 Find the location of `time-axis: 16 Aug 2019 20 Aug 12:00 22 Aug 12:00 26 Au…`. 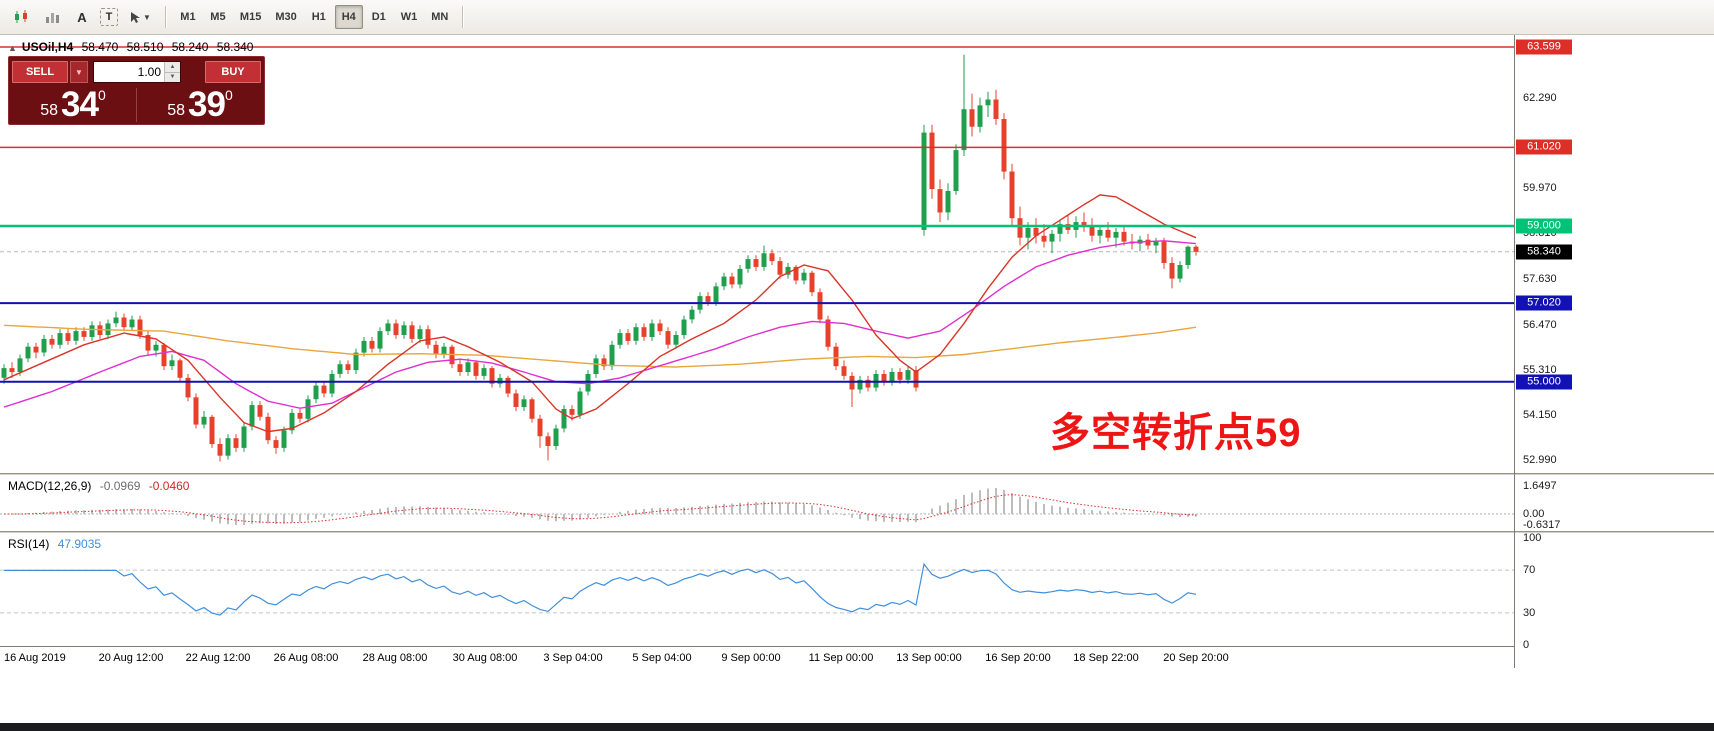

time-axis: 16 Aug 2019 20 Aug 12:00 22 Aug 12:00 26 Au… is located at coordinates (757, 657).